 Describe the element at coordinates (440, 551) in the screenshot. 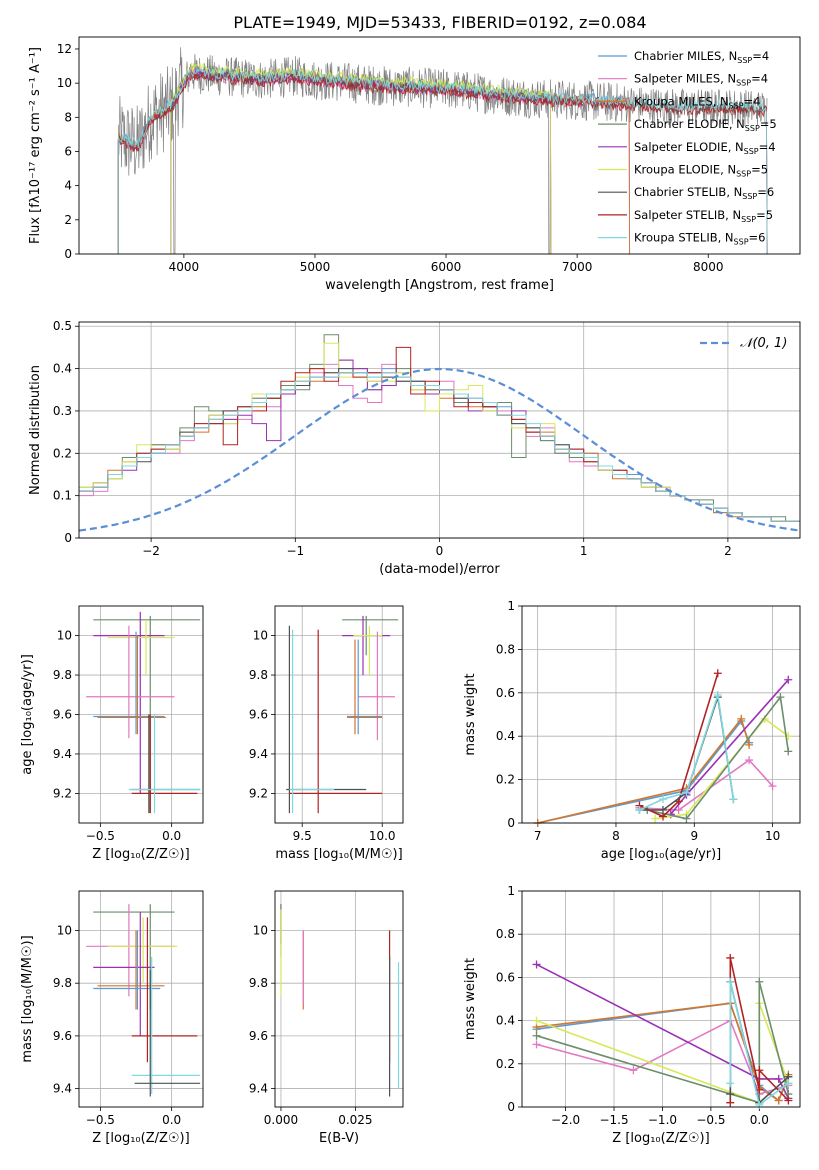

I see `x-tick-label: 0` at that location.